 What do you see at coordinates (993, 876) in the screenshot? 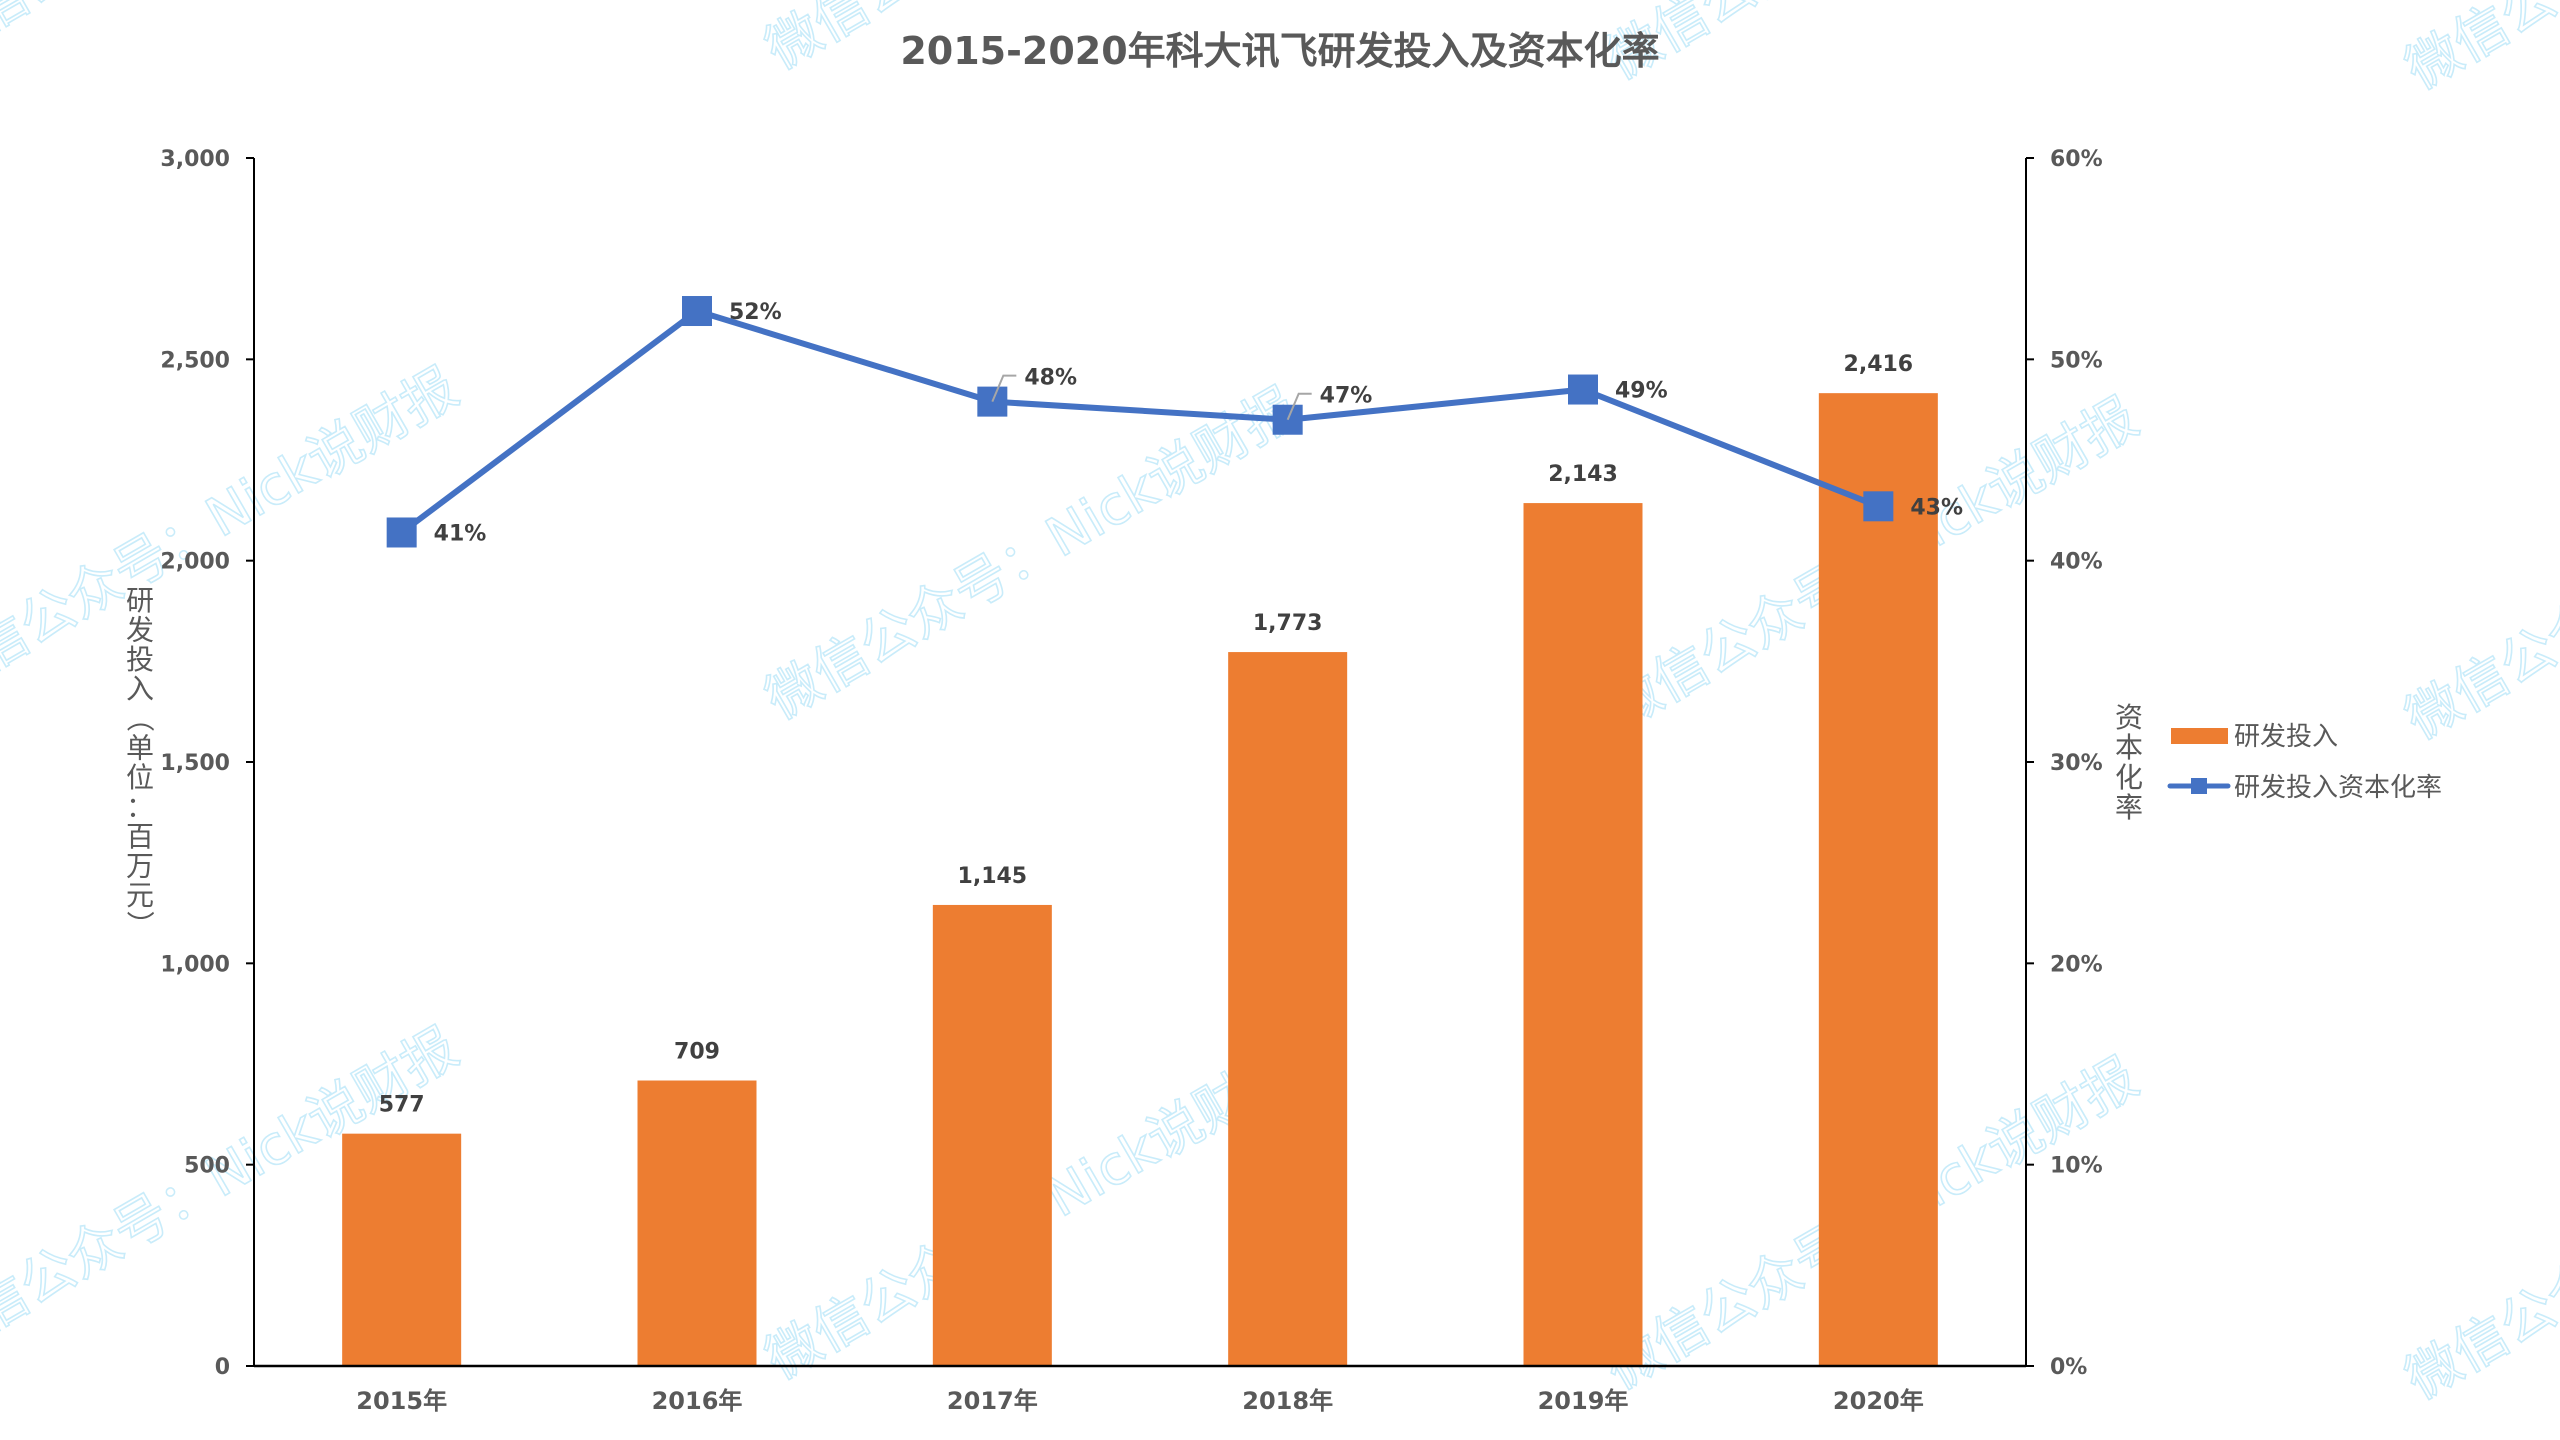
I see `bar-data-label: 1,145` at bounding box center [993, 876].